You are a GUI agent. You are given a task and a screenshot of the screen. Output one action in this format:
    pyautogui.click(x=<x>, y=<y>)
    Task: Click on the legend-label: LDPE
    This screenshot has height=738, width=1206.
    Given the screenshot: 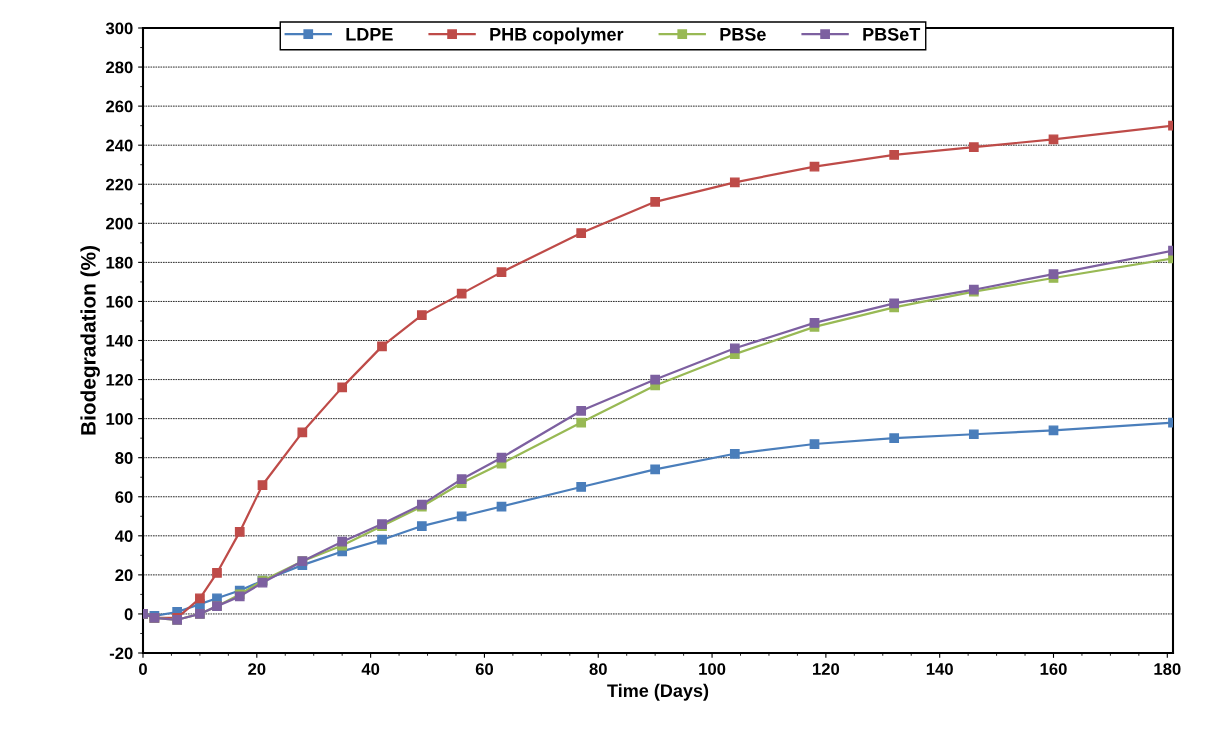 What is the action you would take?
    pyautogui.click(x=369, y=34)
    